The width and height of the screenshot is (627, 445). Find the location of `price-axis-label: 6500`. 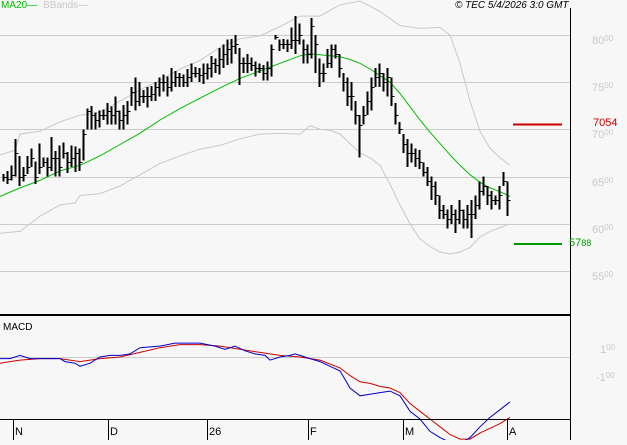

price-axis-label: 6500 is located at coordinates (603, 182).